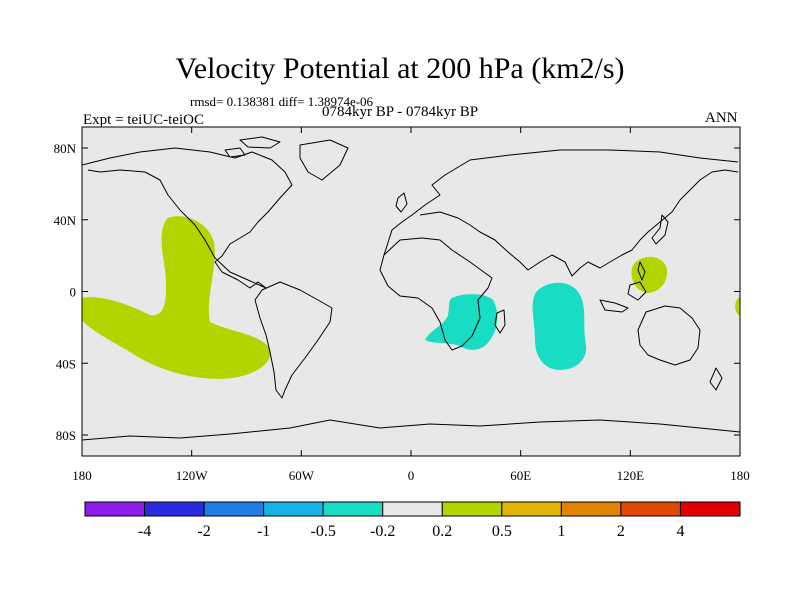 Image resolution: width=800 pixels, height=600 pixels. Describe the element at coordinates (559, 326) in the screenshot. I see `indian-ocean-negative-region` at that location.